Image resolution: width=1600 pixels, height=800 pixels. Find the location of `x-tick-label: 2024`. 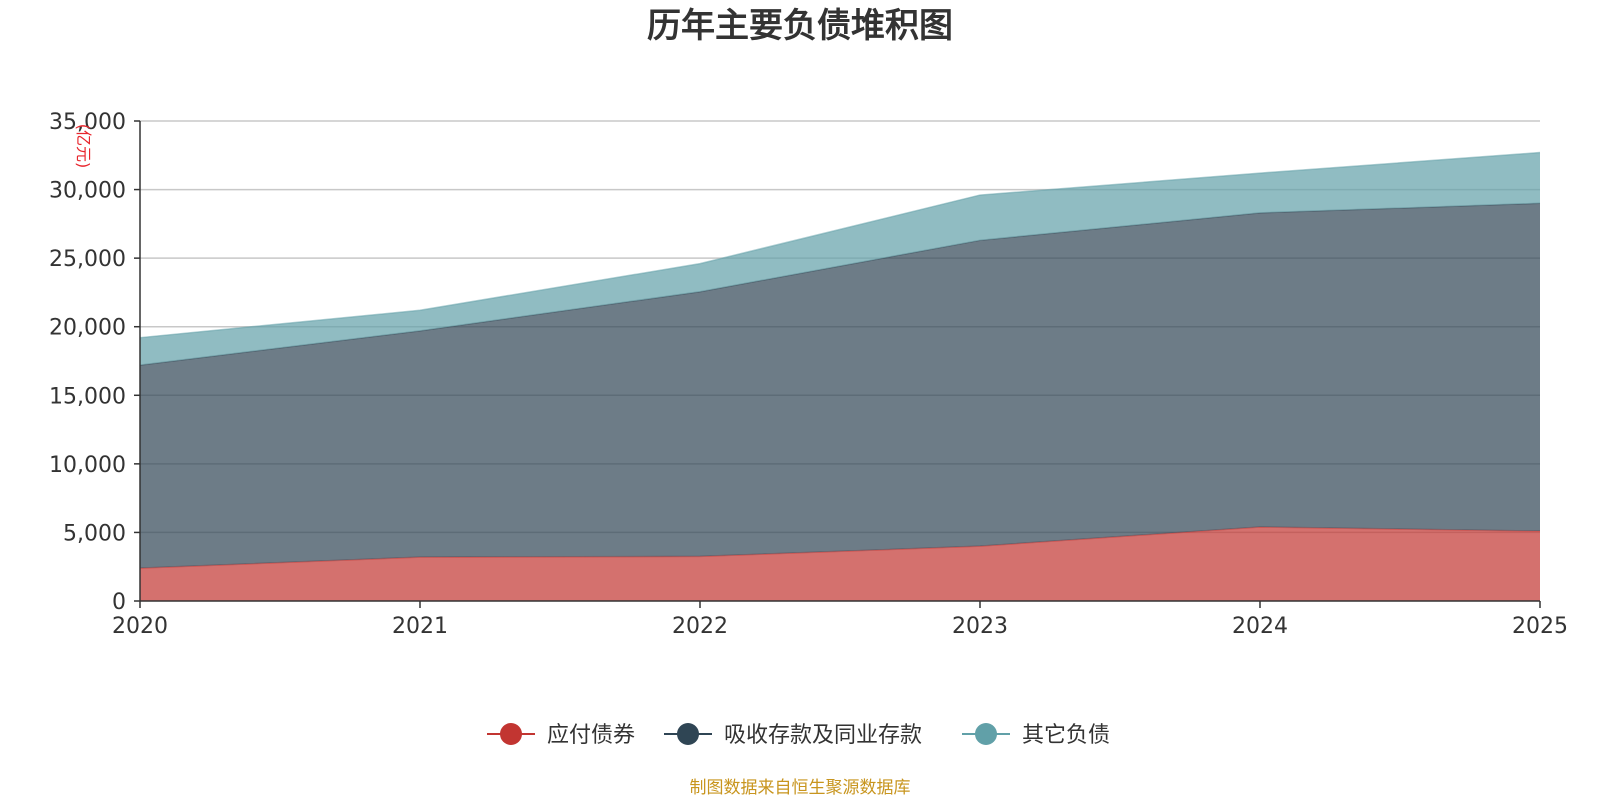

x-tick-label: 2024 is located at coordinates (1260, 626).